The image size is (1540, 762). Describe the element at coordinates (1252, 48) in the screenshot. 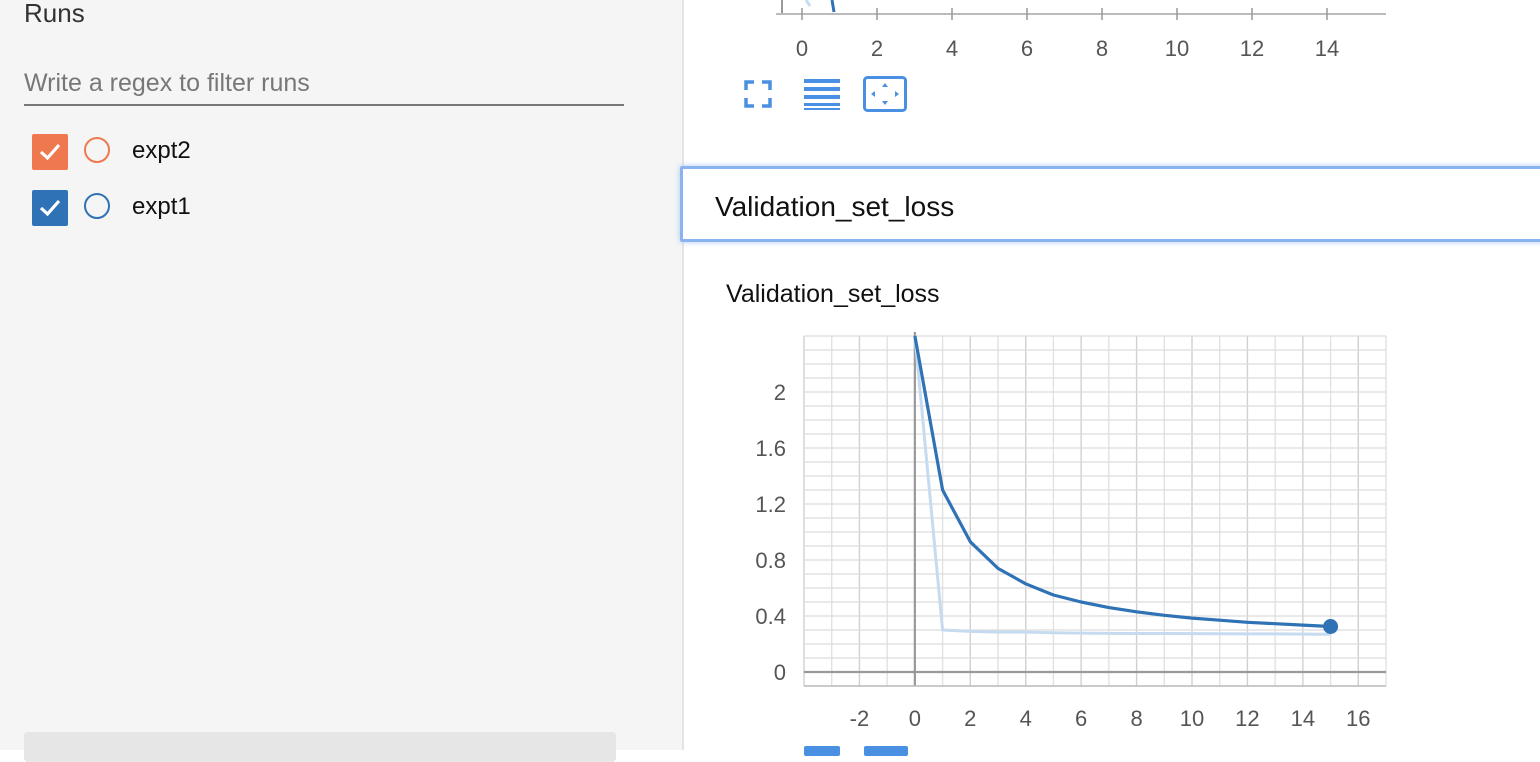

I see `top-x-tick-label: 12` at that location.